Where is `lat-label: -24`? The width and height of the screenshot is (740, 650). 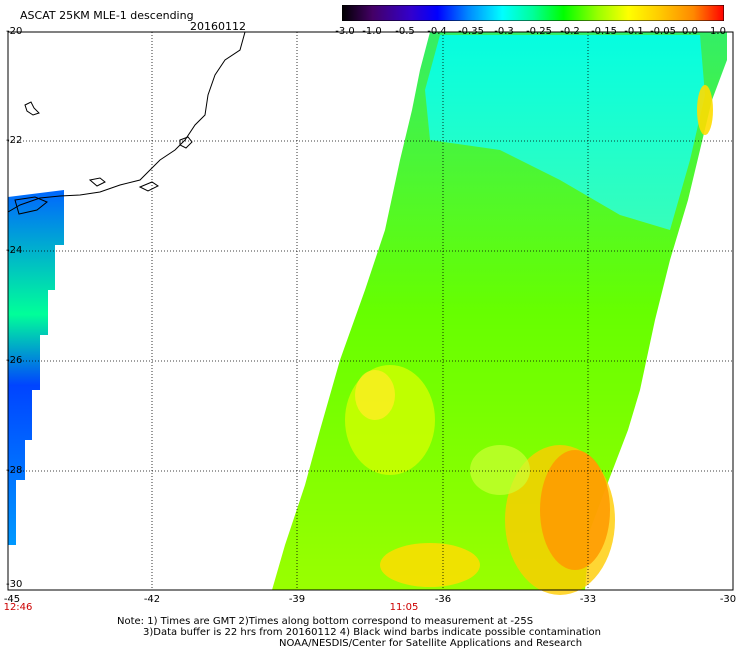
lat-label: -24 is located at coordinates (14, 250).